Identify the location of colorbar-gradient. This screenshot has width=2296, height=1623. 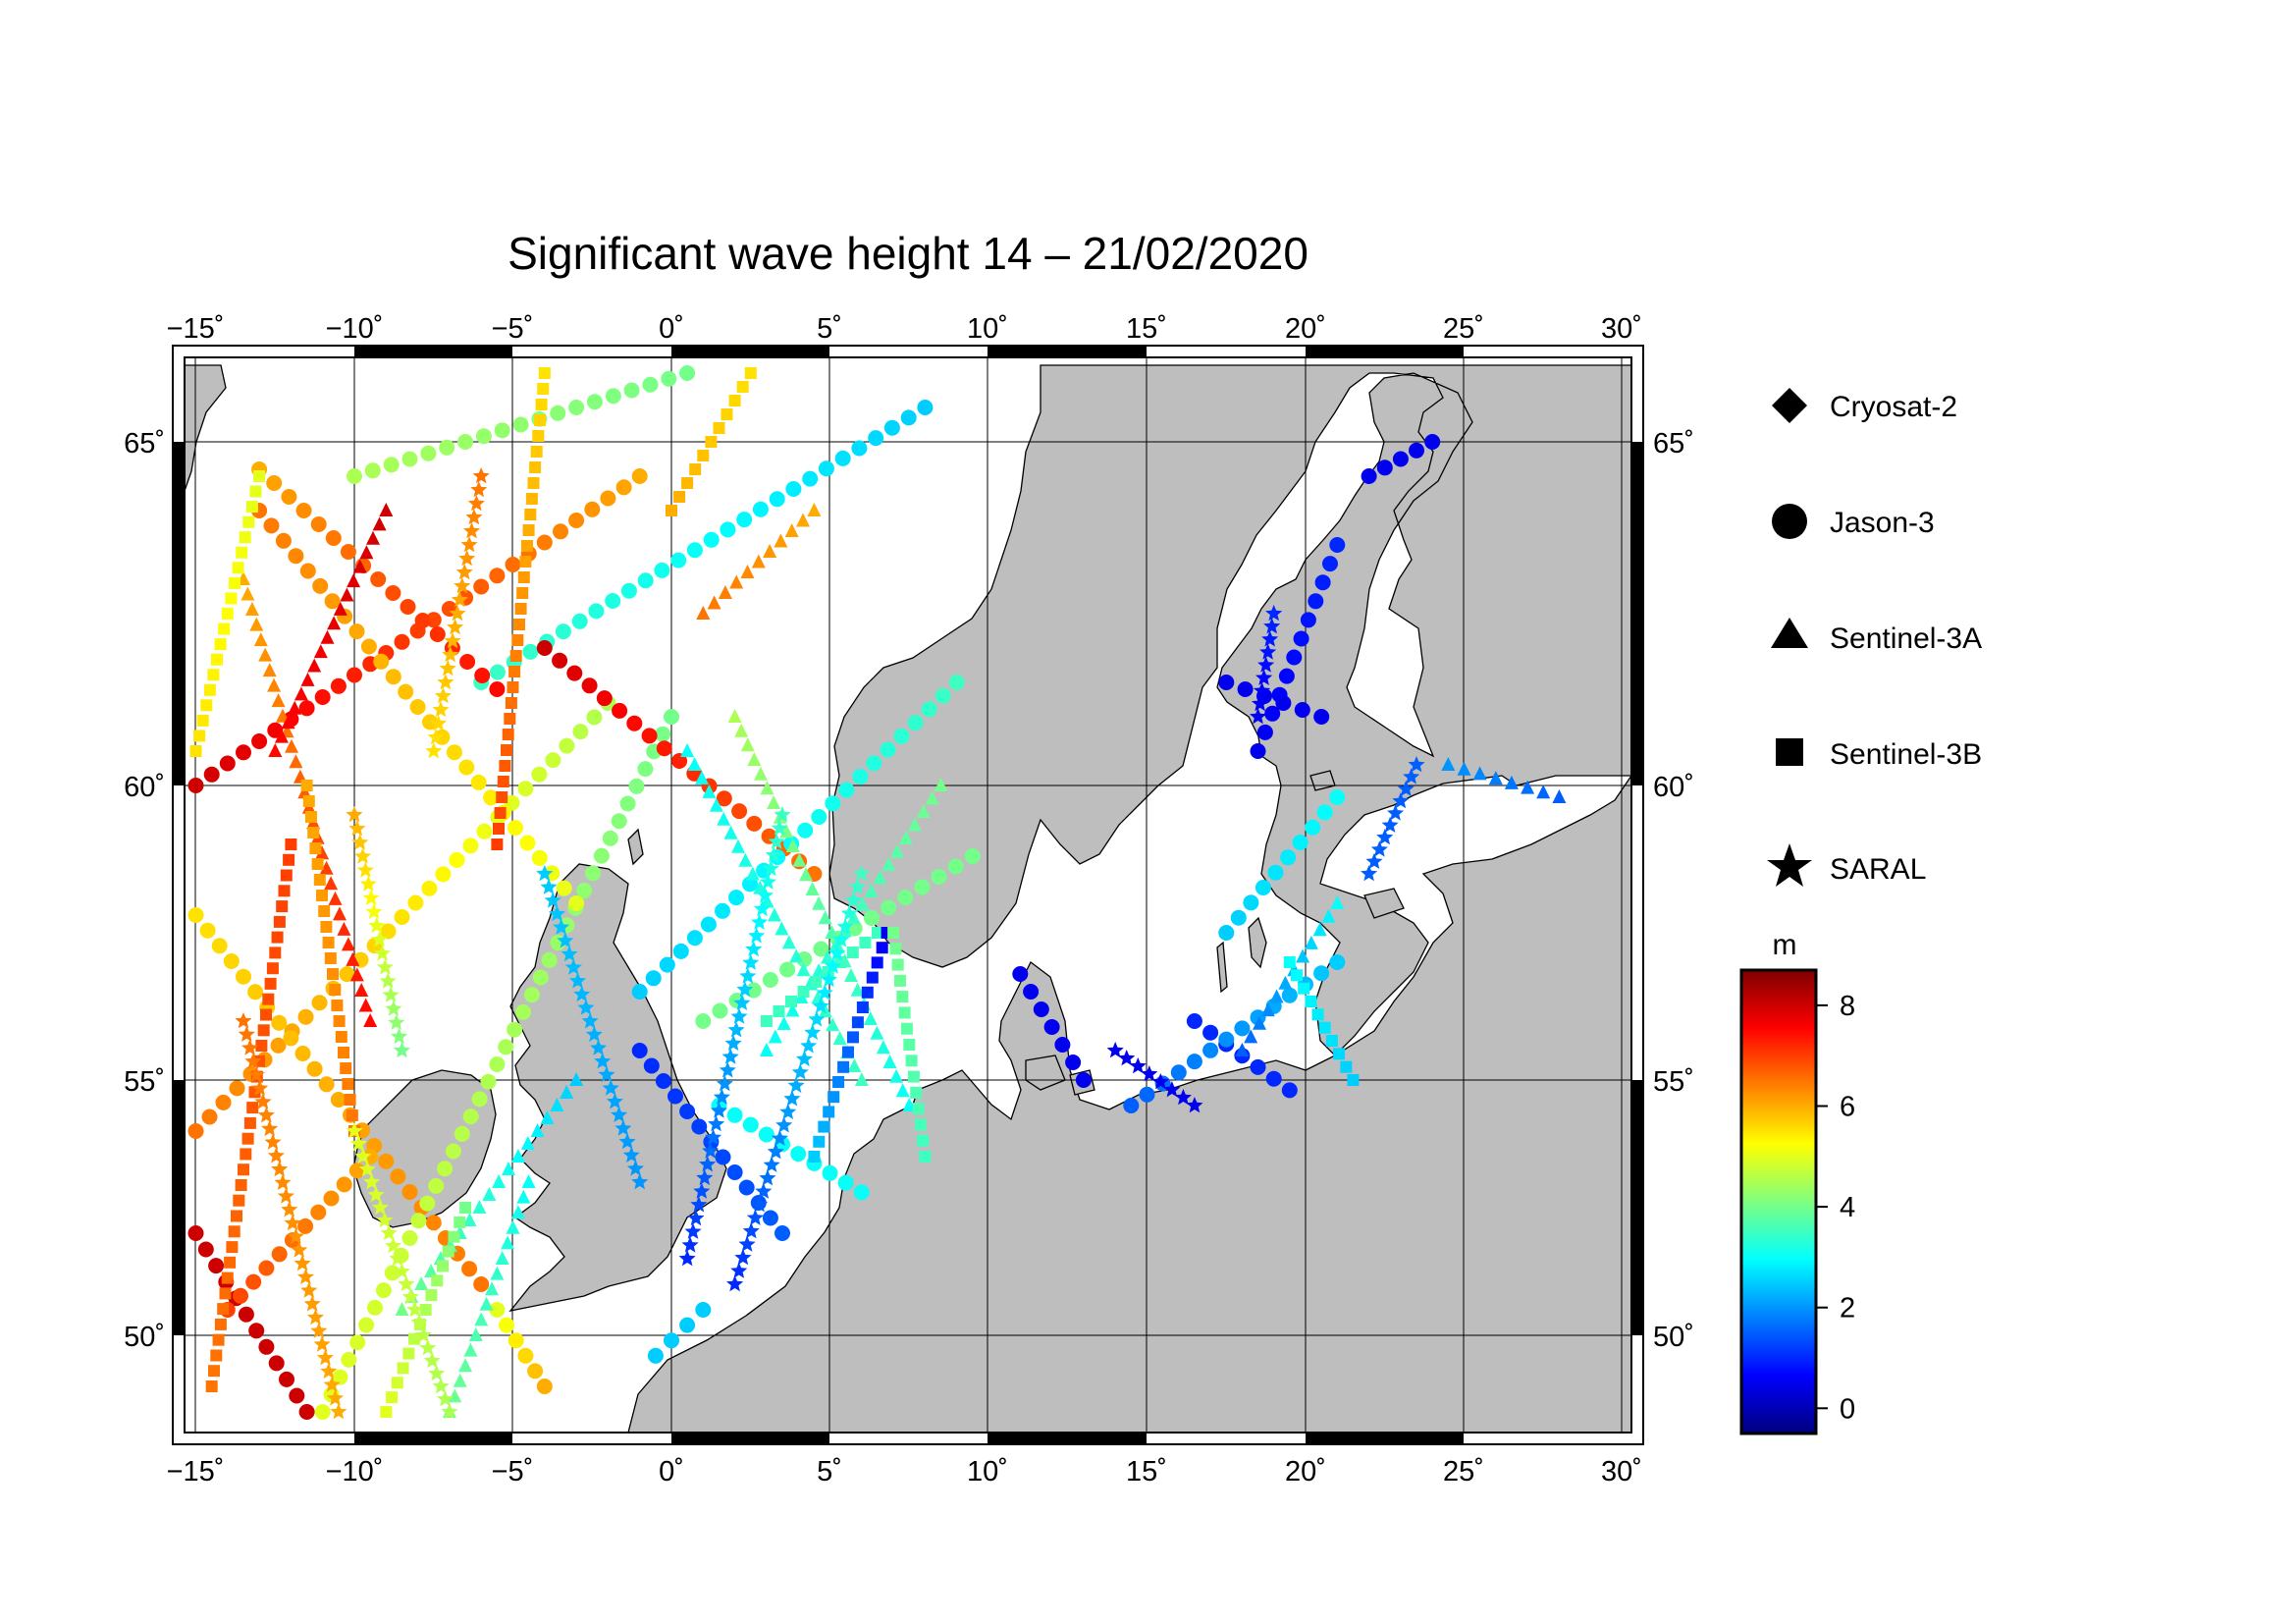
(1778, 1201).